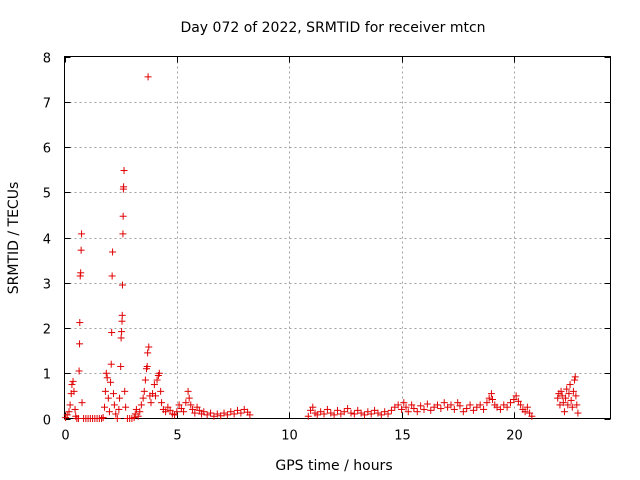 The height and width of the screenshot is (480, 640). Describe the element at coordinates (47, 330) in the screenshot. I see `y-tick-label: 2` at that location.